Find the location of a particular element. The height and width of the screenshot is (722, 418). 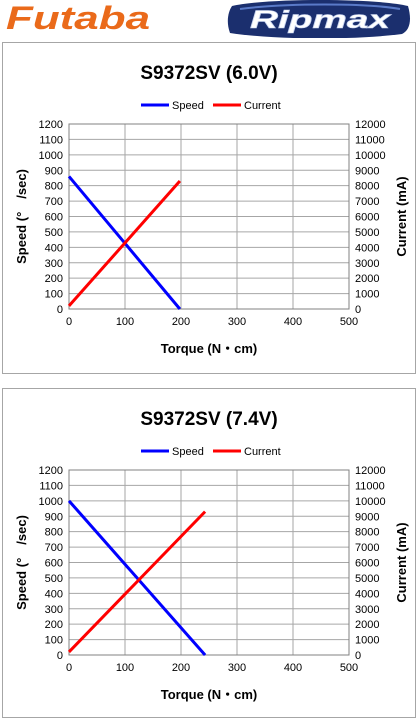

futaba-logo: Futaba is located at coordinates (79, 18).